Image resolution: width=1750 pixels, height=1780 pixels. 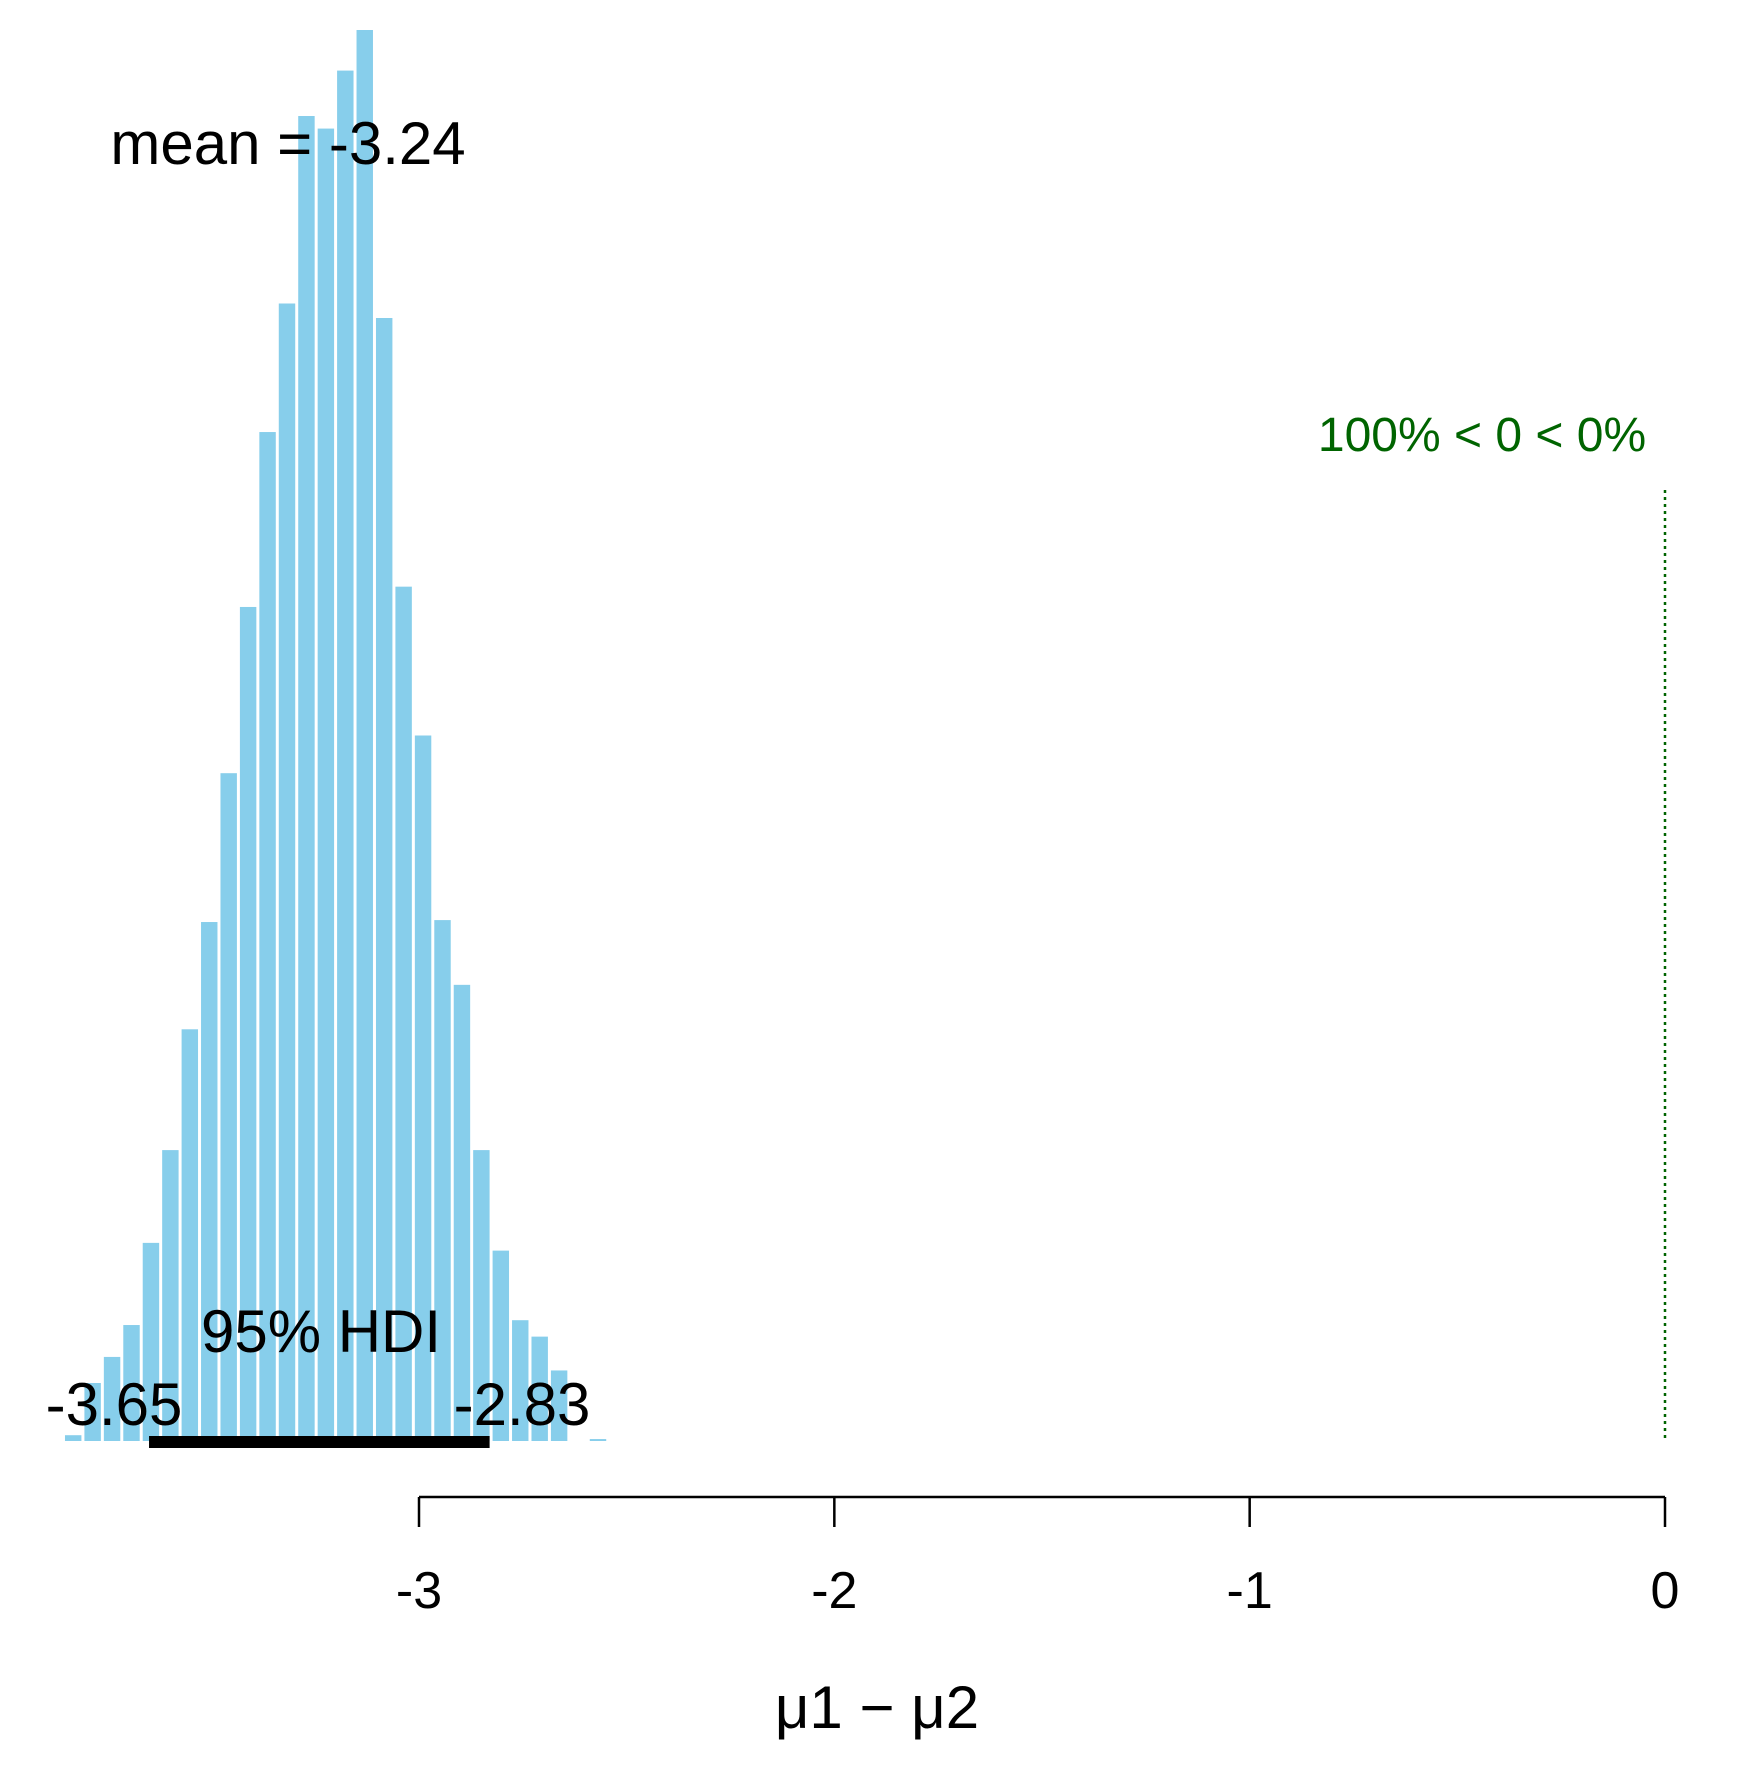 What do you see at coordinates (1250, 1591) in the screenshot?
I see `x-tick-label: -1` at bounding box center [1250, 1591].